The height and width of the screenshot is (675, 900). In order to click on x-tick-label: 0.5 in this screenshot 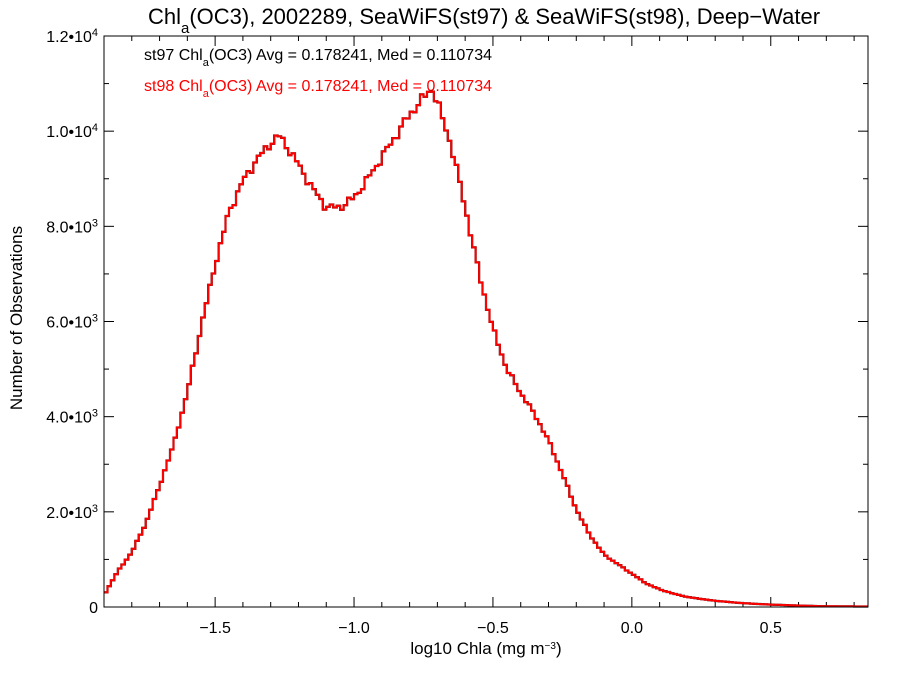, I will do `click(771, 628)`.